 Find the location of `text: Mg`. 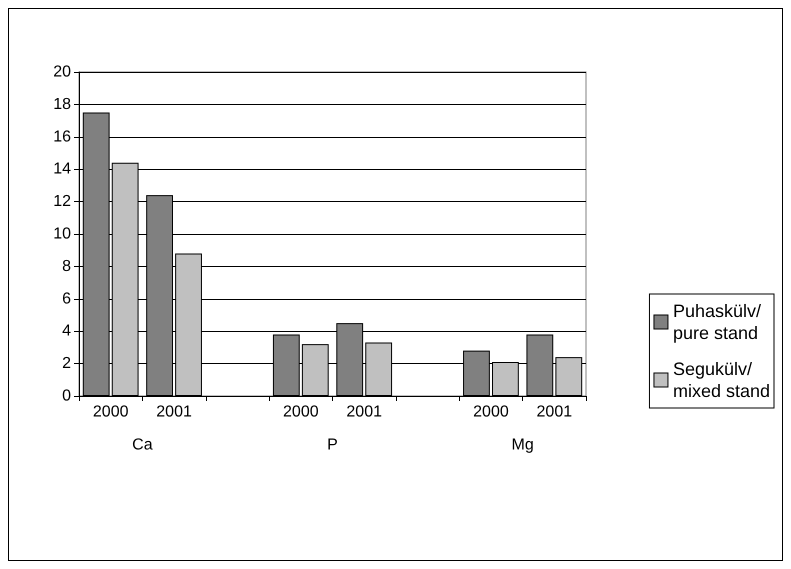

text: Mg is located at coordinates (523, 445).